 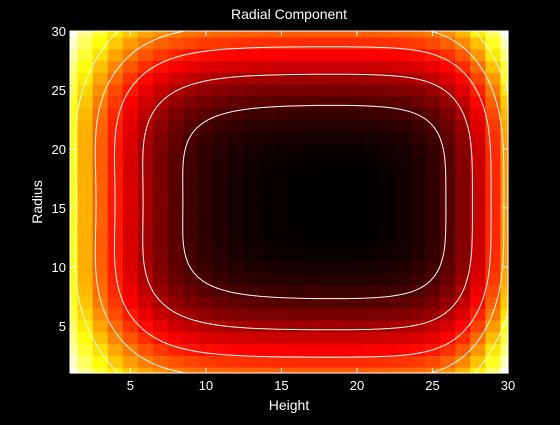 I want to click on y-tick-label: 5, so click(x=62, y=326).